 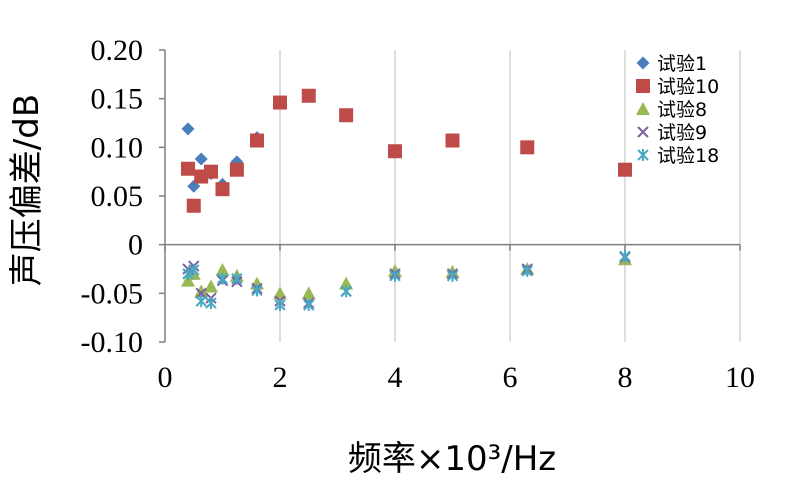 I want to click on legend-label: 试验18, so click(x=688, y=156).